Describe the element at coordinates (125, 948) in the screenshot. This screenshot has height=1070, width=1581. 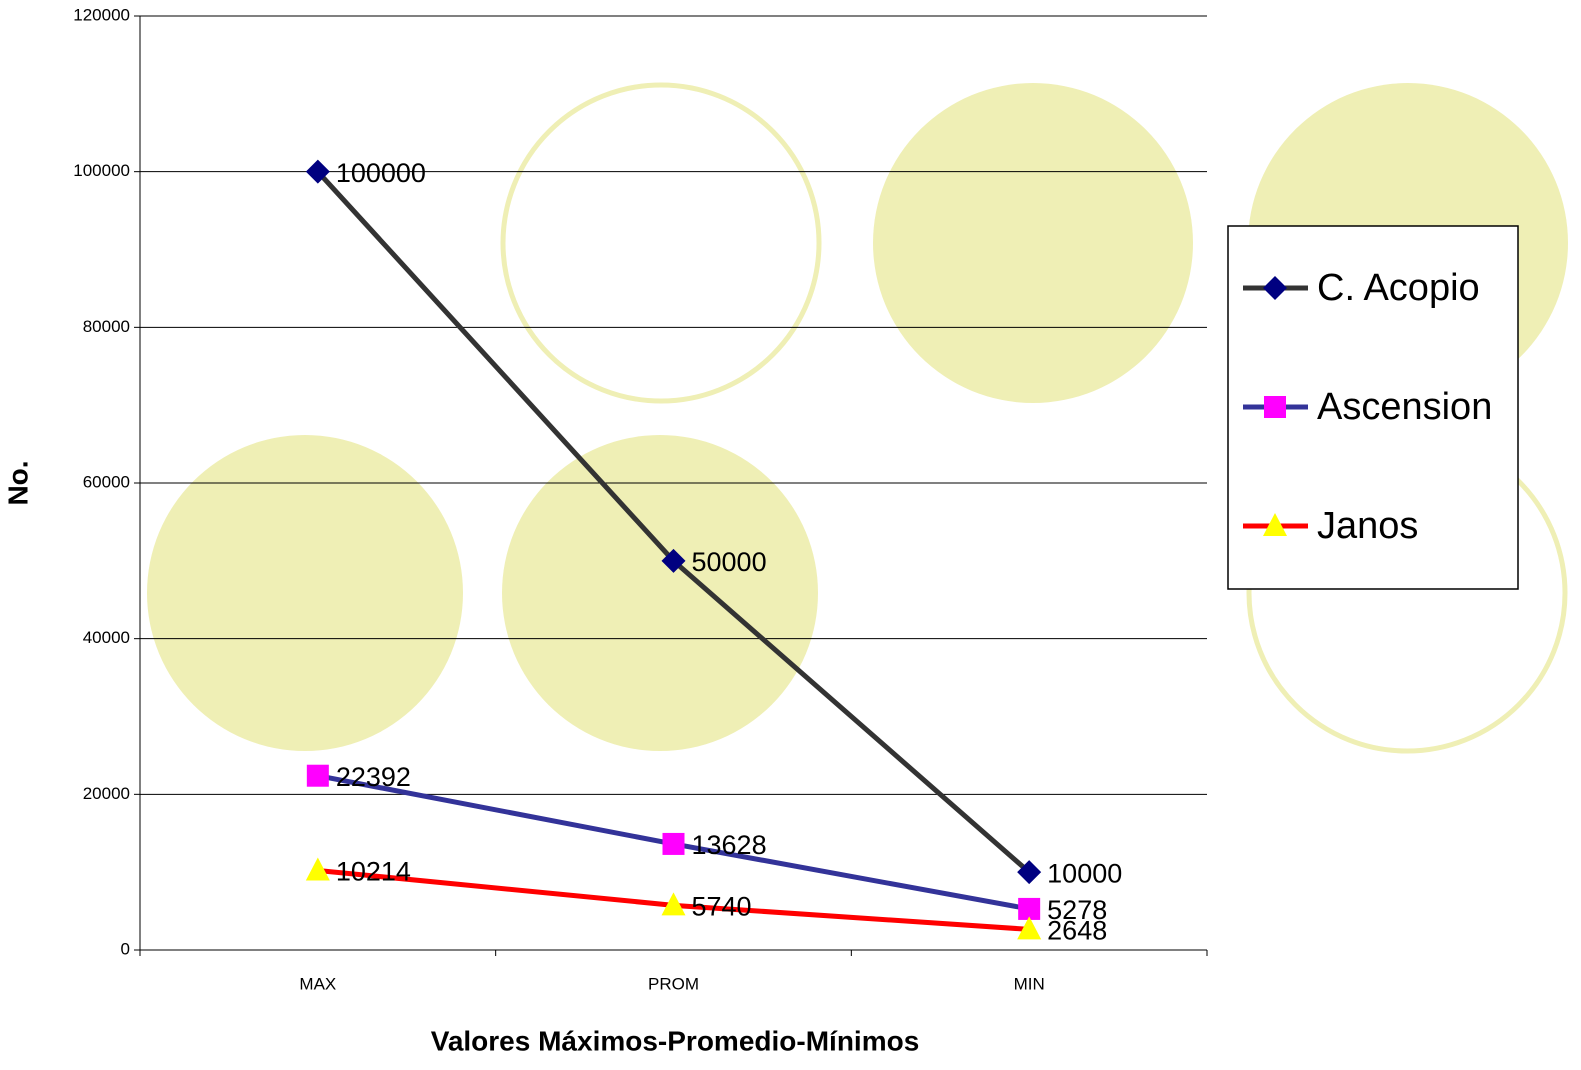
I see `y-tick-label: 0` at that location.